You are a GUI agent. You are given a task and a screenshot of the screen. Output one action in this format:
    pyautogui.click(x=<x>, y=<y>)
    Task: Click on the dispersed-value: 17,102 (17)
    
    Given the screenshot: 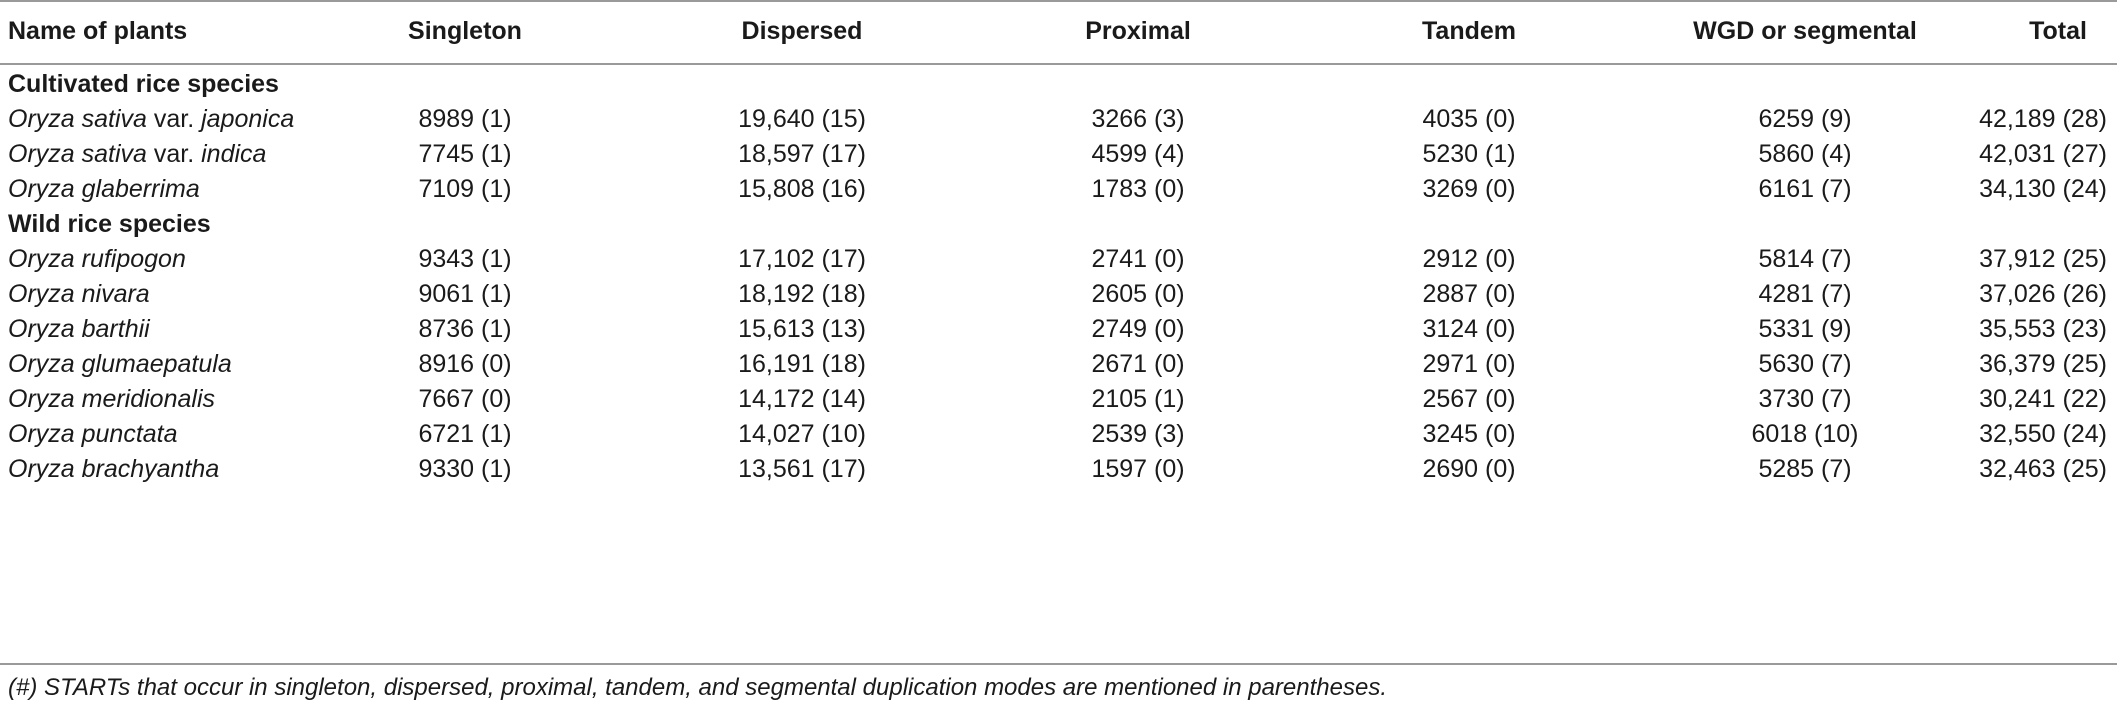 What is the action you would take?
    pyautogui.click(x=802, y=259)
    